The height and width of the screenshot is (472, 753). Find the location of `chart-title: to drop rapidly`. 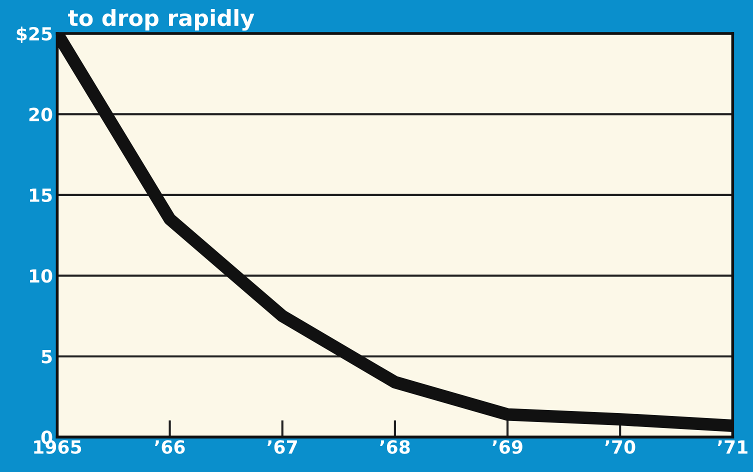

chart-title: to drop rapidly is located at coordinates (161, 20).